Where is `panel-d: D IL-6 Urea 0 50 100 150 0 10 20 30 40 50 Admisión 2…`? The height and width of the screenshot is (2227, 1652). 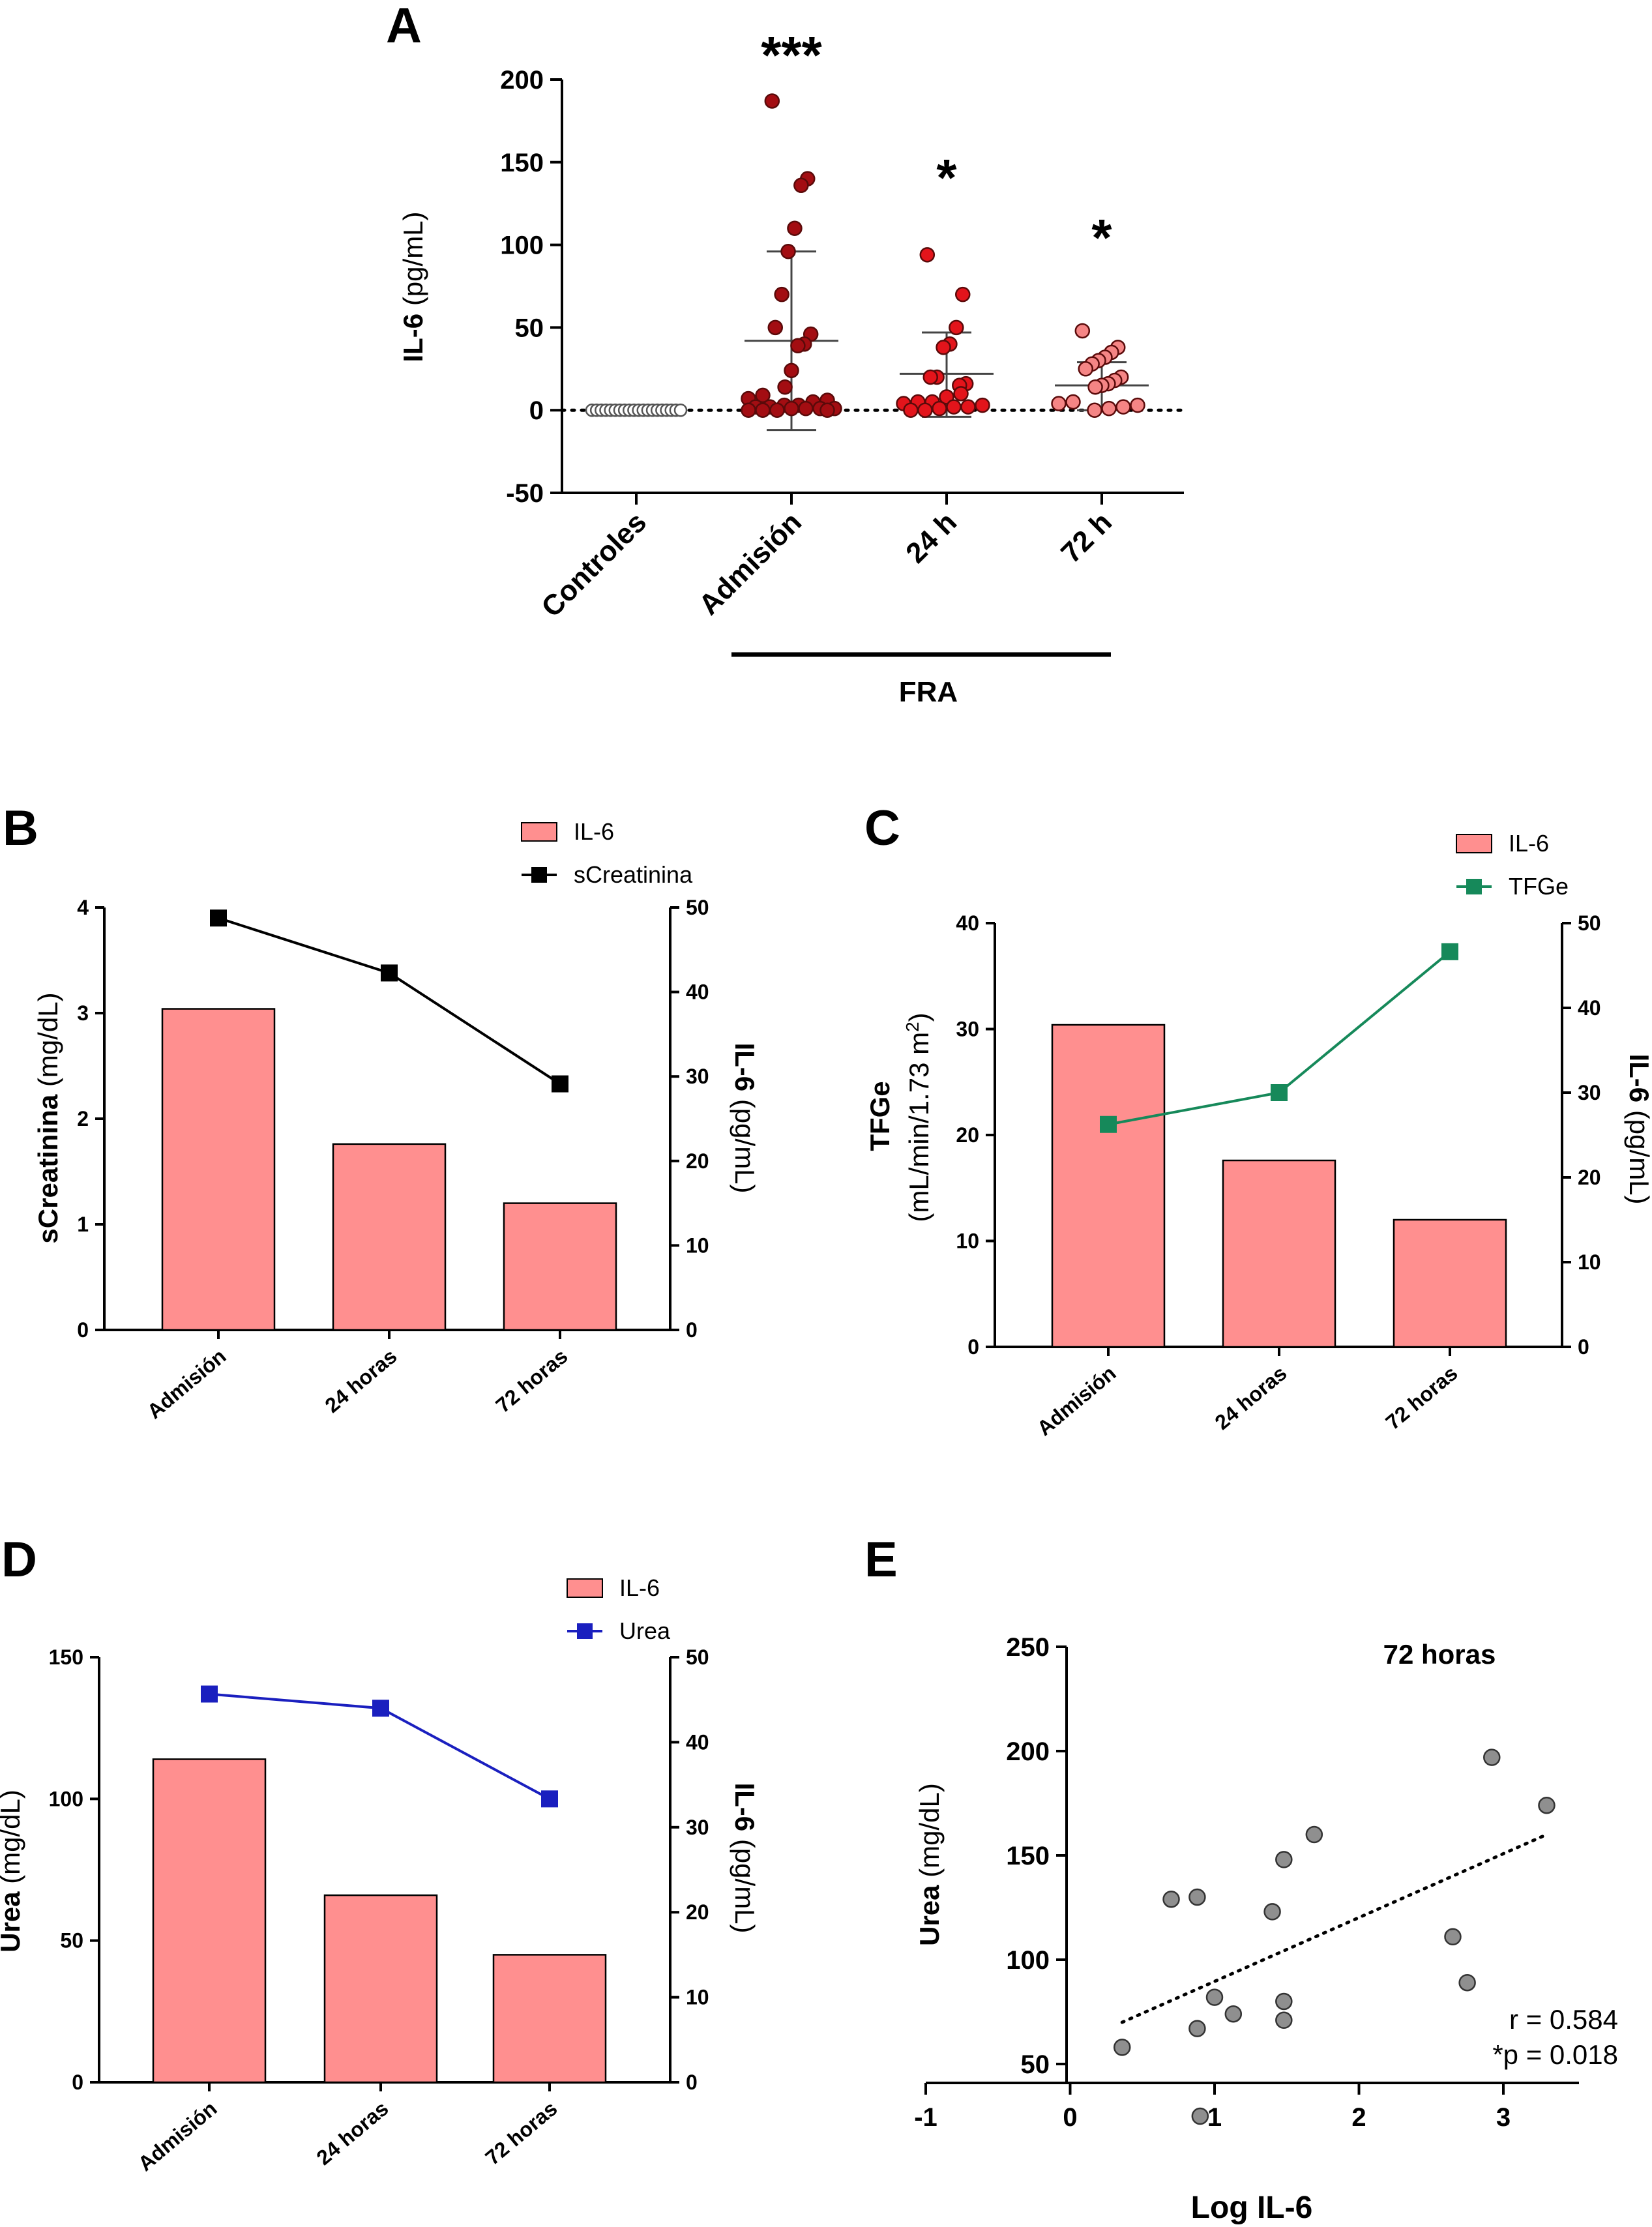 panel-d: D IL-6 Urea 0 50 100 150 0 10 20 30 40 50 Admisión 2… is located at coordinates (380, 1854).